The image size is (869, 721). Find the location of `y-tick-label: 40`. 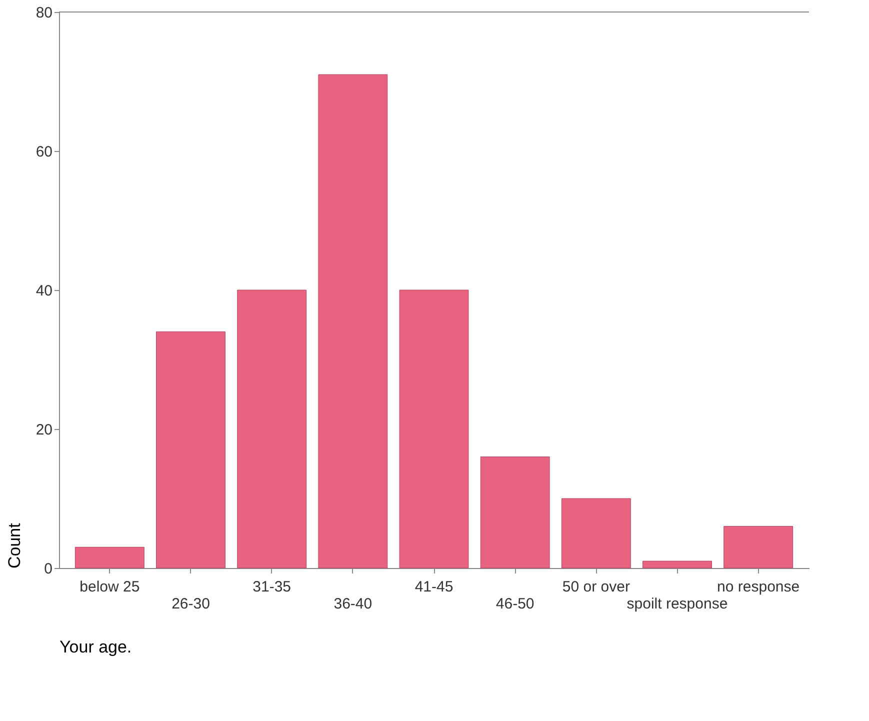

y-tick-label: 40 is located at coordinates (44, 291).